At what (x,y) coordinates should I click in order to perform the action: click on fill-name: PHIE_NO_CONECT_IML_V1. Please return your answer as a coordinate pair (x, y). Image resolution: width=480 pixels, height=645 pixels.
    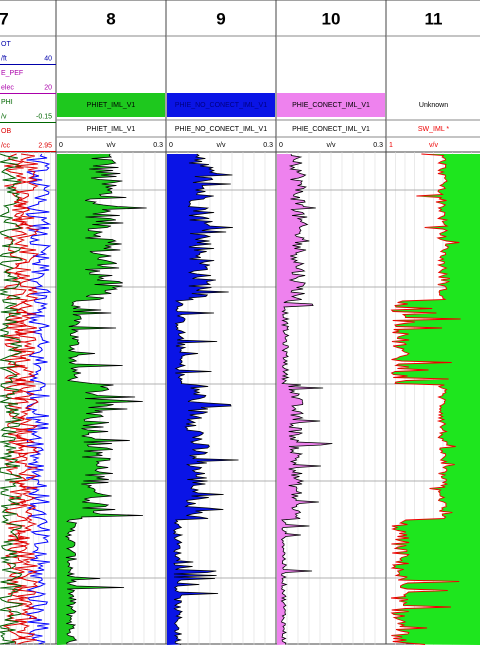
    Looking at the image, I should click on (221, 105).